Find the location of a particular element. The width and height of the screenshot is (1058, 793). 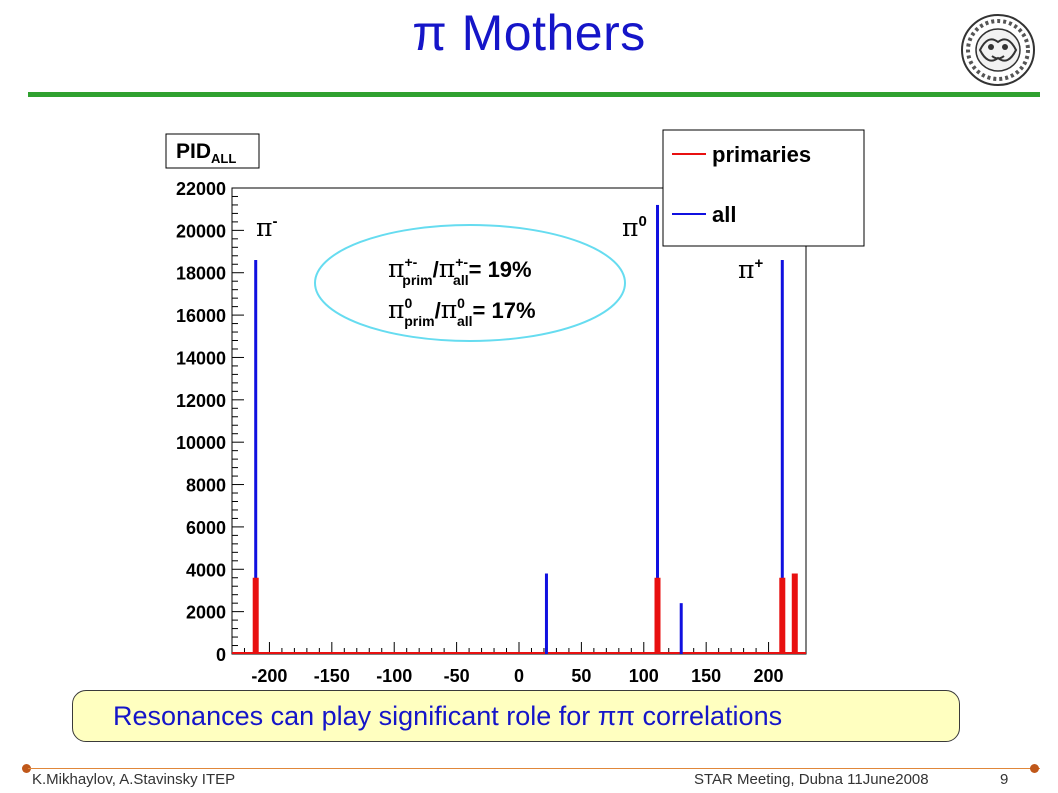

y-tick-label: 14000 is located at coordinates (201, 358).